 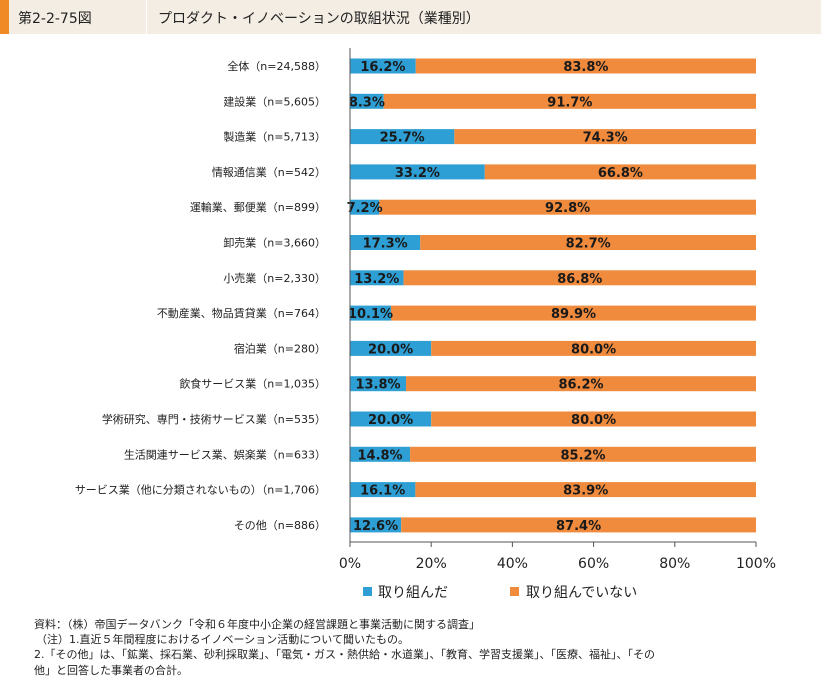 What do you see at coordinates (274, 243) in the screenshot?
I see `category-label: 卸売業（n=3,660）` at bounding box center [274, 243].